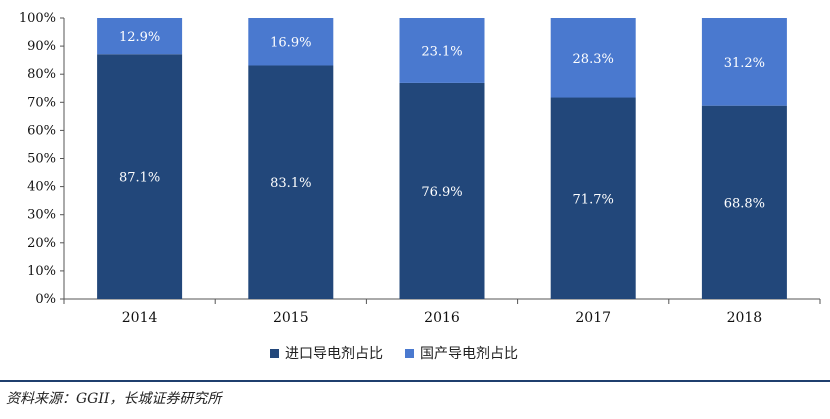 Image resolution: width=830 pixels, height=419 pixels. Describe the element at coordinates (593, 318) in the screenshot. I see `x-tick-label: 2017` at that location.